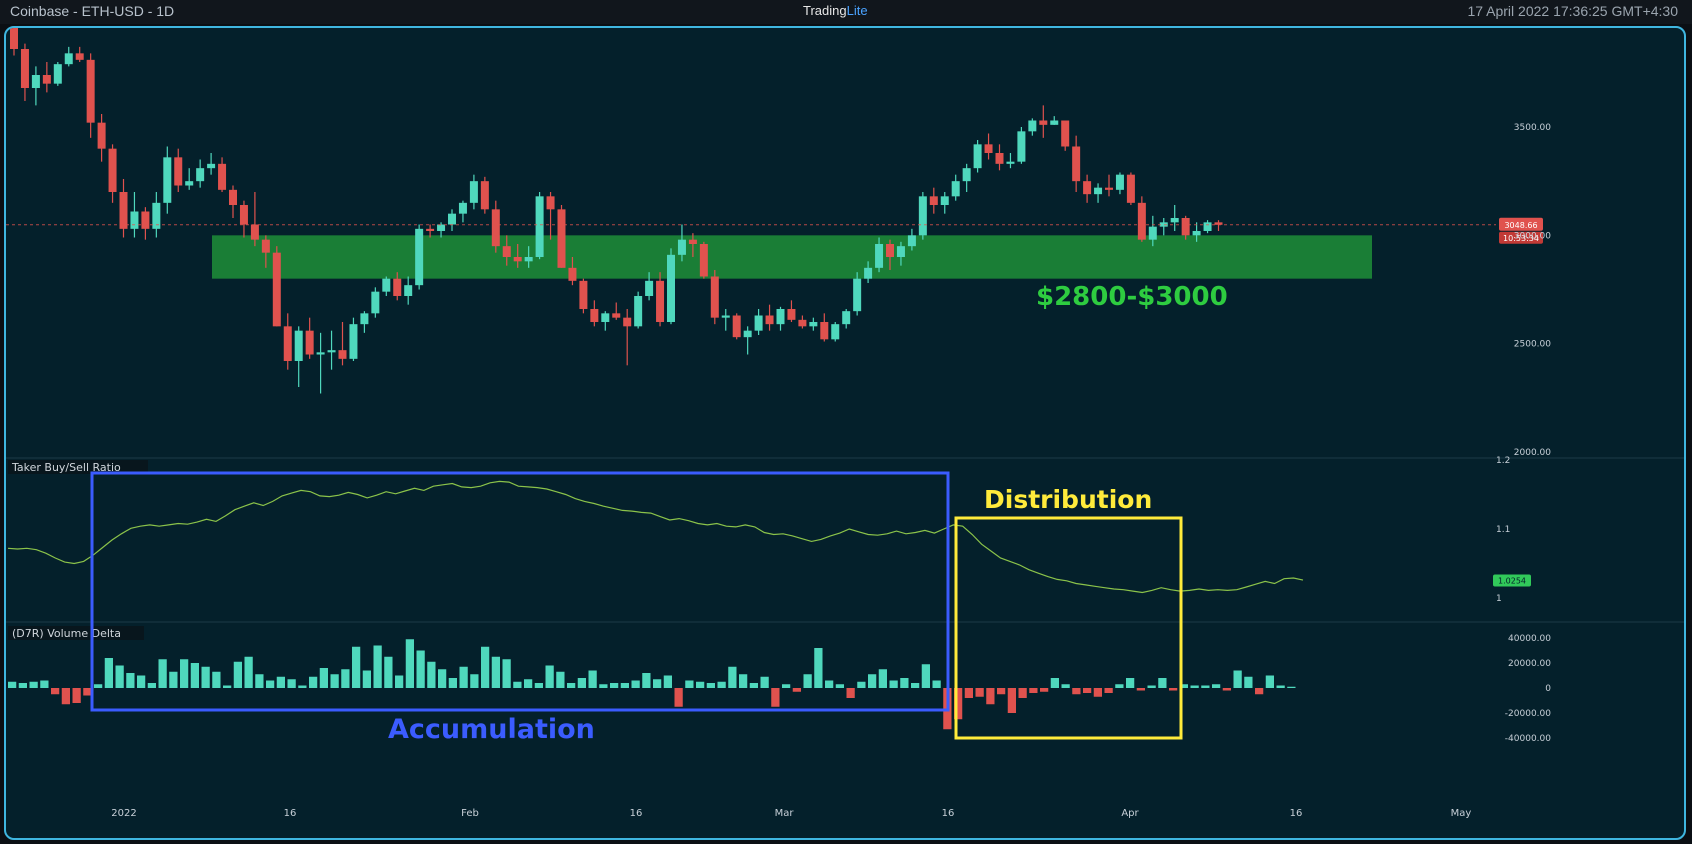 The height and width of the screenshot is (844, 1692). I want to click on countdown-value: 10:53:34, so click(1521, 238).